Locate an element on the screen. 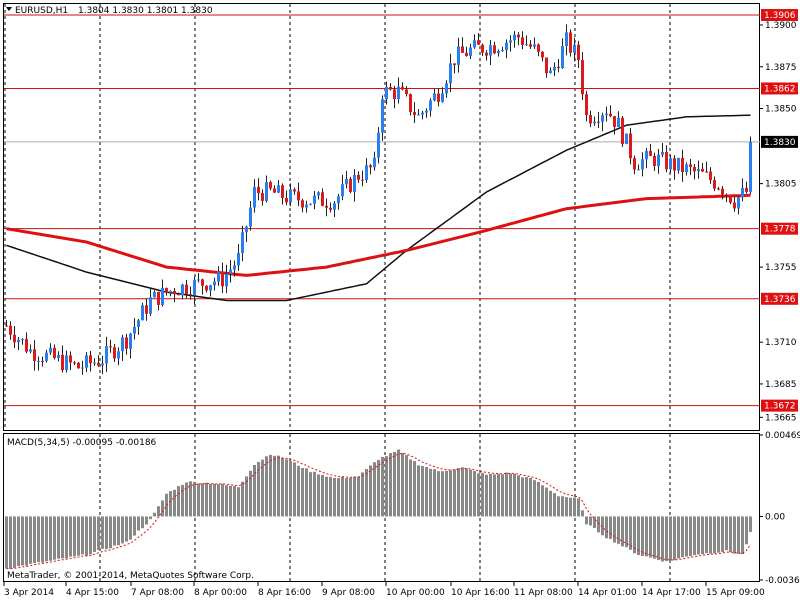 The width and height of the screenshot is (800, 600). level-label: 1.3736 is located at coordinates (780, 300).